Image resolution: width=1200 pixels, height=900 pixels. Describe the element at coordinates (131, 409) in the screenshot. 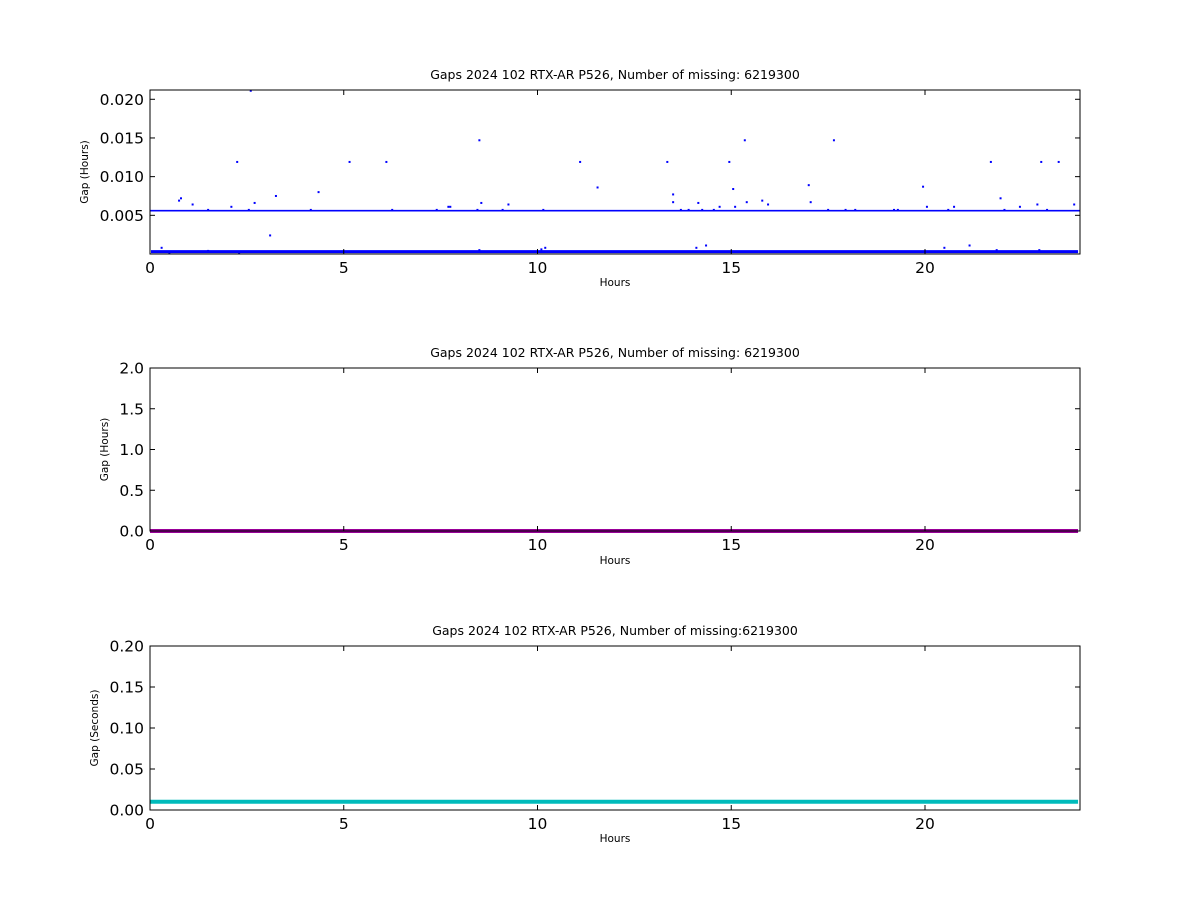

I see `y-tick-label: 1.5` at that location.